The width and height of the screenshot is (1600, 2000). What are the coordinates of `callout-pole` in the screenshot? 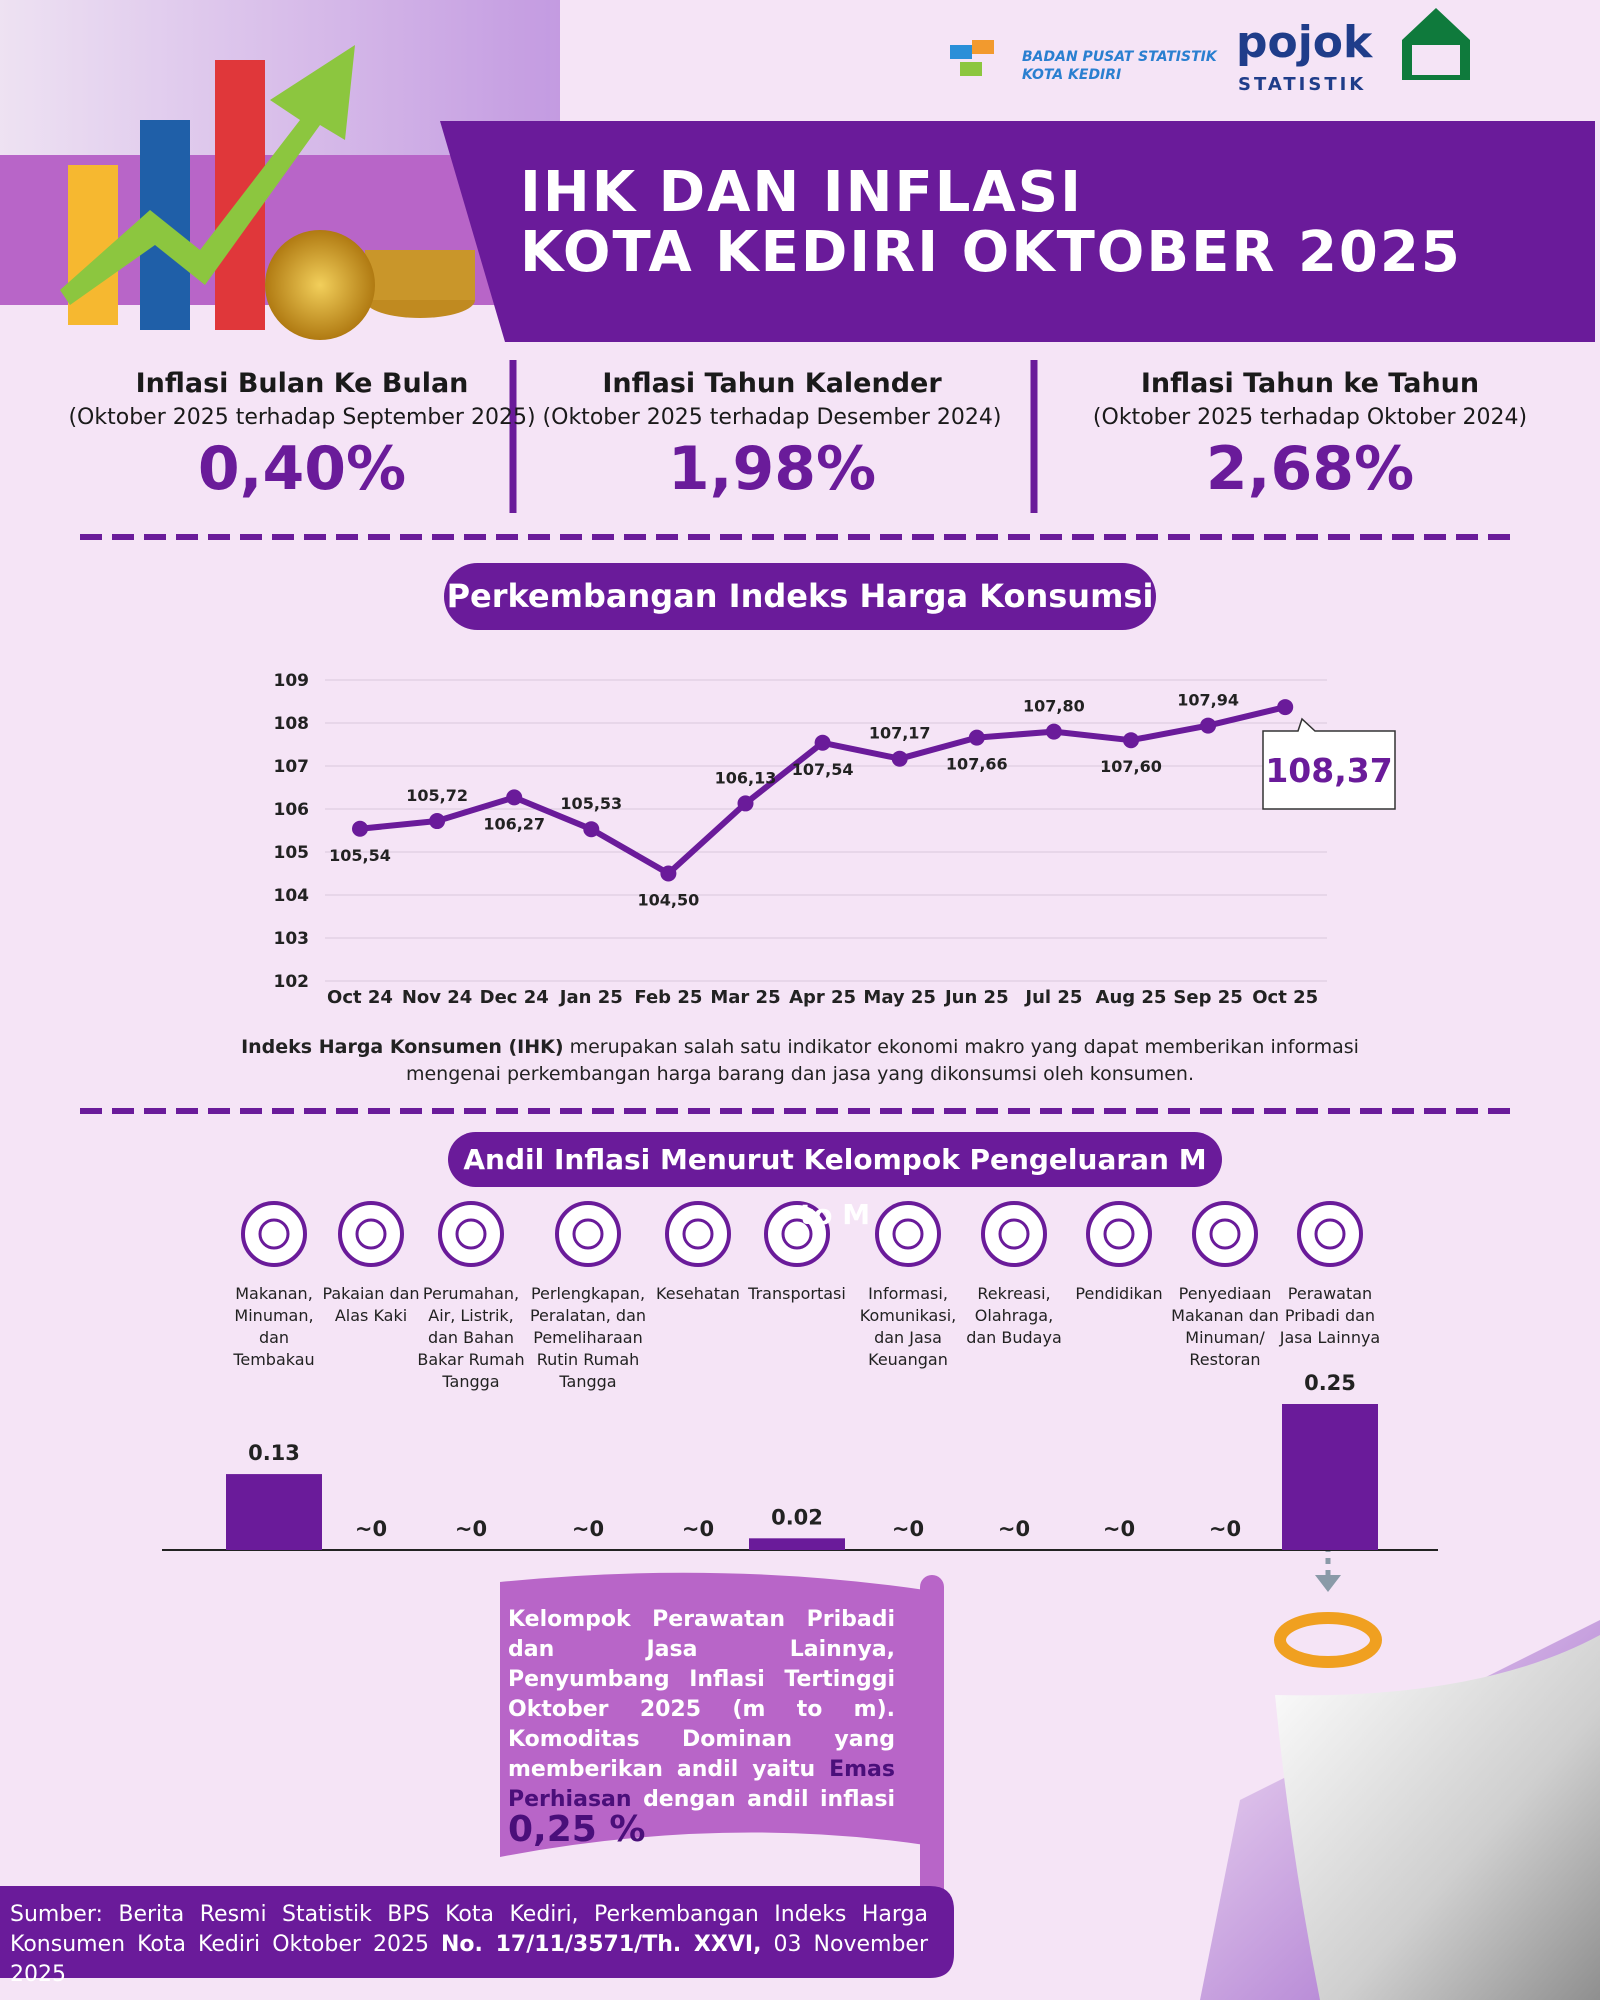 It's located at (932, 1740).